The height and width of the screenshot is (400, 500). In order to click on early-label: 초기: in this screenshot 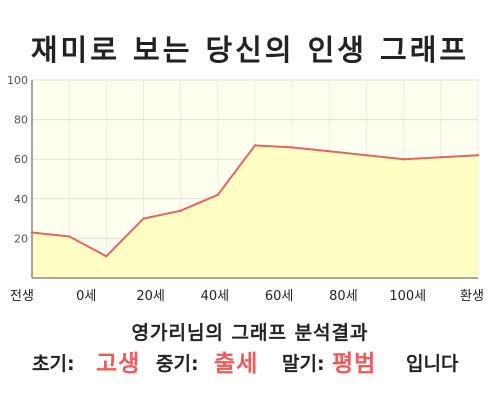, I will do `click(53, 364)`.